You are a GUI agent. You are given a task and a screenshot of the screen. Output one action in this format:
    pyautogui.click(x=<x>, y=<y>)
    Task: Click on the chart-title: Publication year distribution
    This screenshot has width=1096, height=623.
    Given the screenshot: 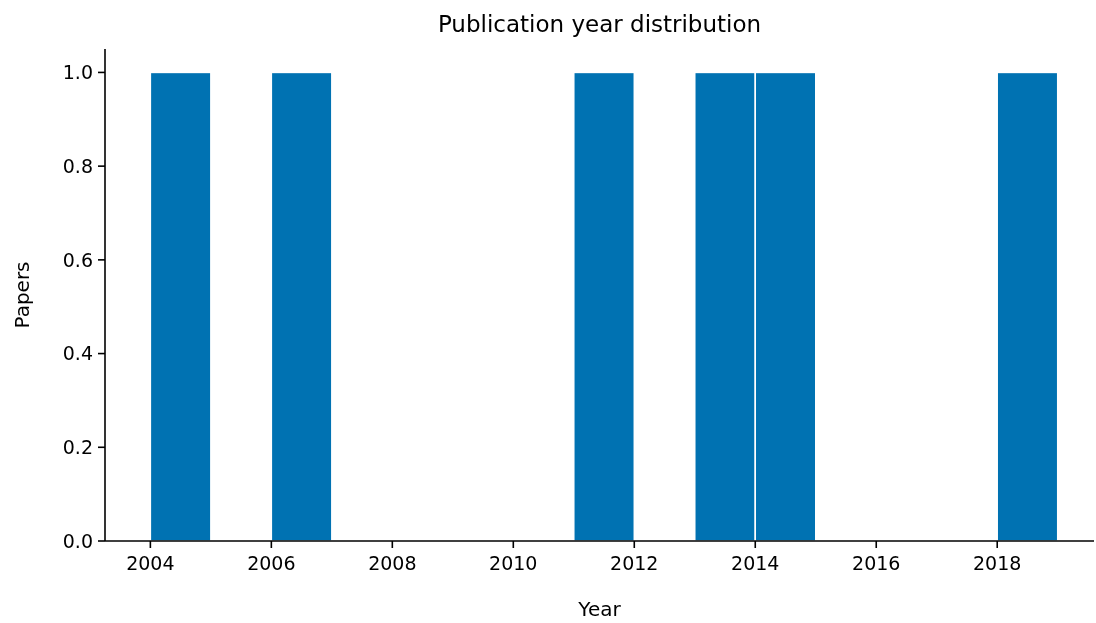 What is the action you would take?
    pyautogui.click(x=599, y=24)
    